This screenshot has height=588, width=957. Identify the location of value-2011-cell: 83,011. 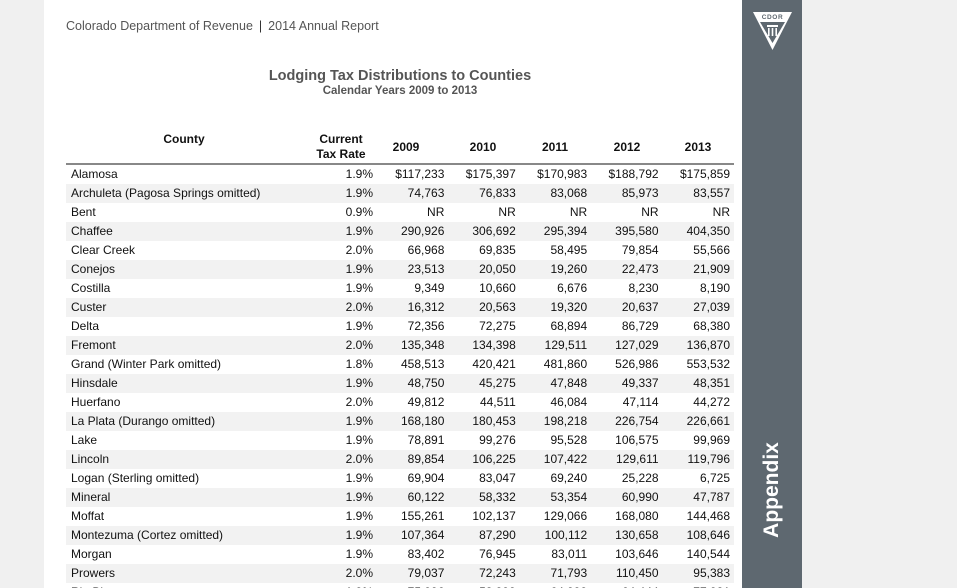
(569, 554).